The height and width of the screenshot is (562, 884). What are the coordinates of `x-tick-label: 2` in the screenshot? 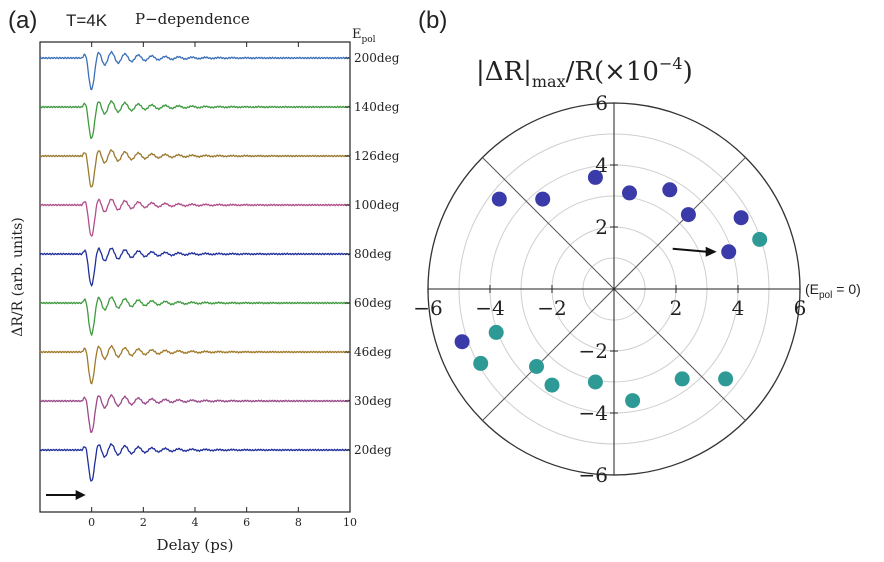 It's located at (143, 522).